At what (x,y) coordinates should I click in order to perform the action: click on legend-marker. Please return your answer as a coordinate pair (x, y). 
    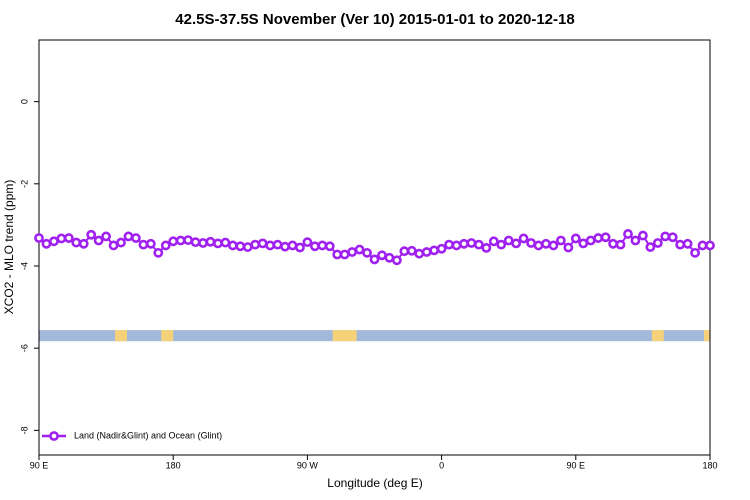
    Looking at the image, I should click on (54, 436).